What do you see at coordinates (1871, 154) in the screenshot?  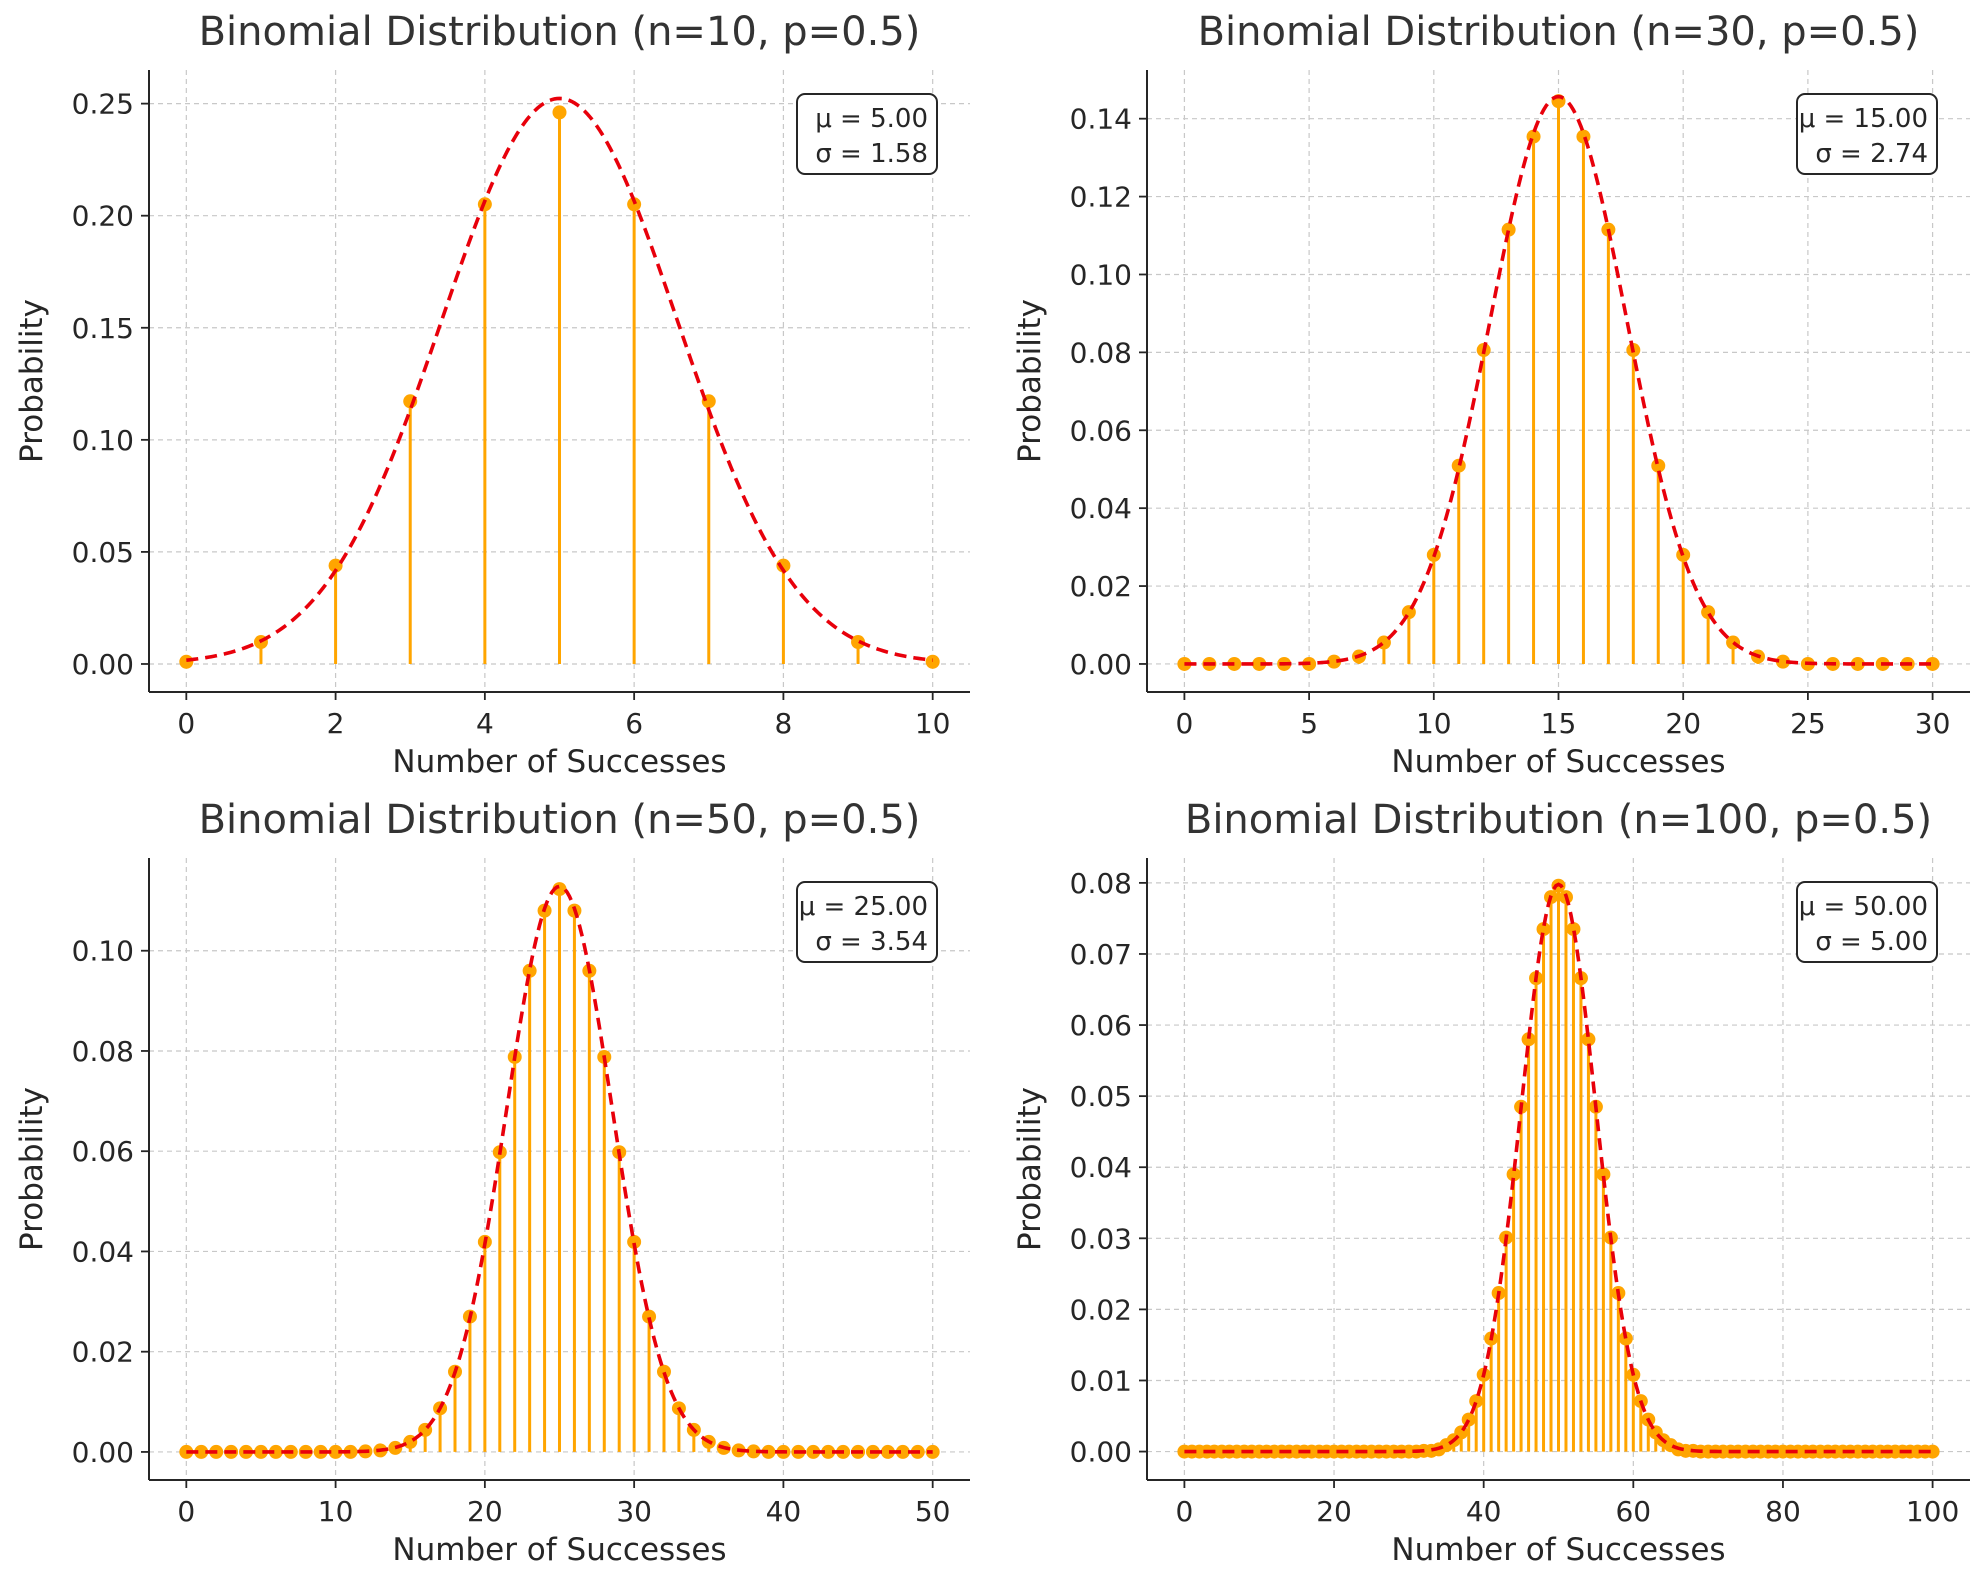 I see `std-annotation: σ = 2.74` at bounding box center [1871, 154].